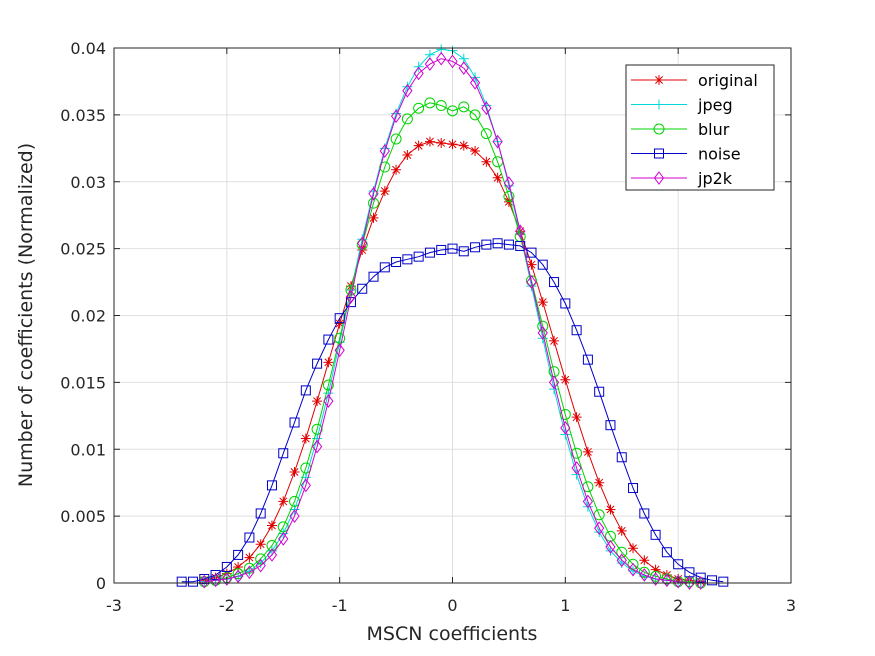  What do you see at coordinates (714, 129) in the screenshot?
I see `legend-label-blur: blur` at bounding box center [714, 129].